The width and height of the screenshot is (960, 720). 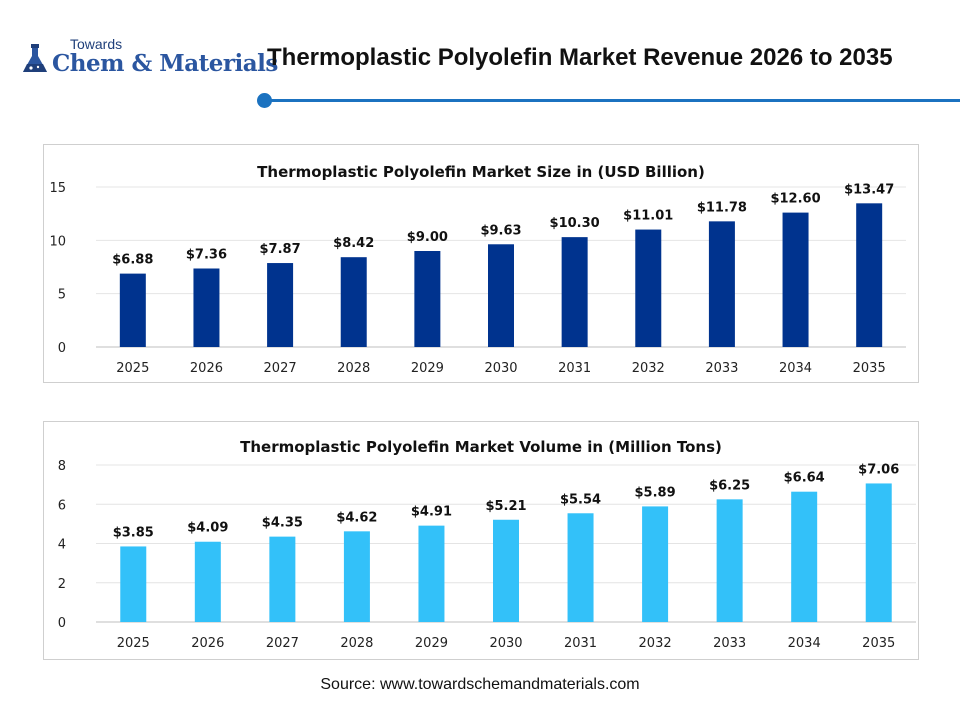 I want to click on data-label: $6.64, so click(x=804, y=478).